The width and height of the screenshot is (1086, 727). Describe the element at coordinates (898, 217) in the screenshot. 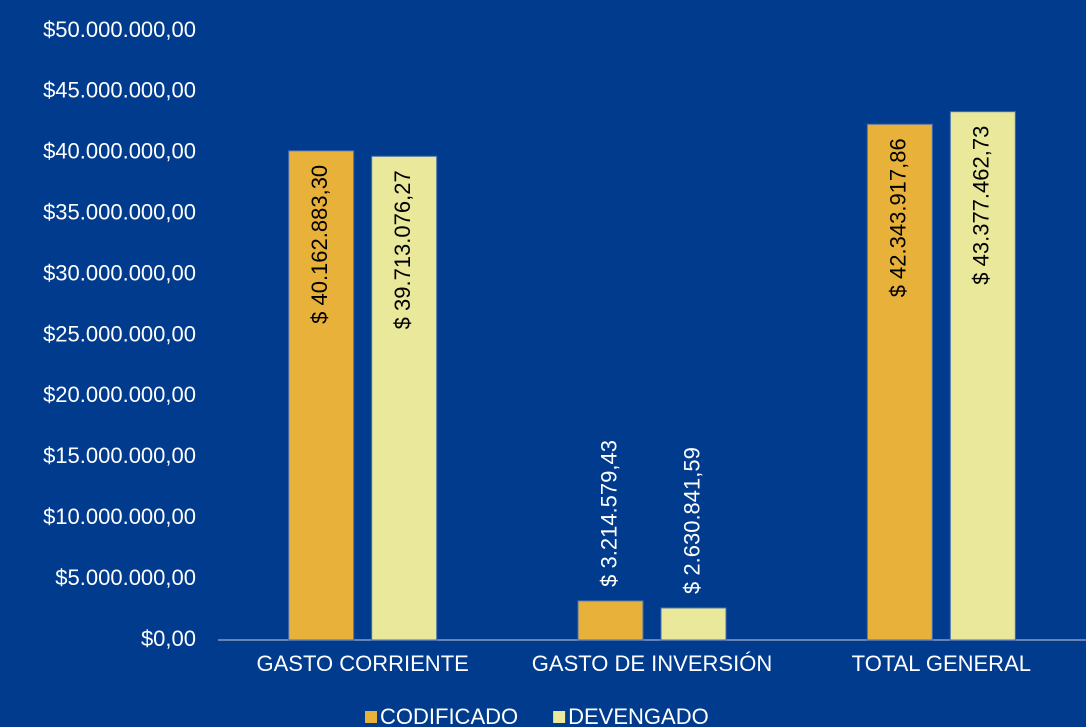

I see `data-label: $ 42.343.917,86` at that location.